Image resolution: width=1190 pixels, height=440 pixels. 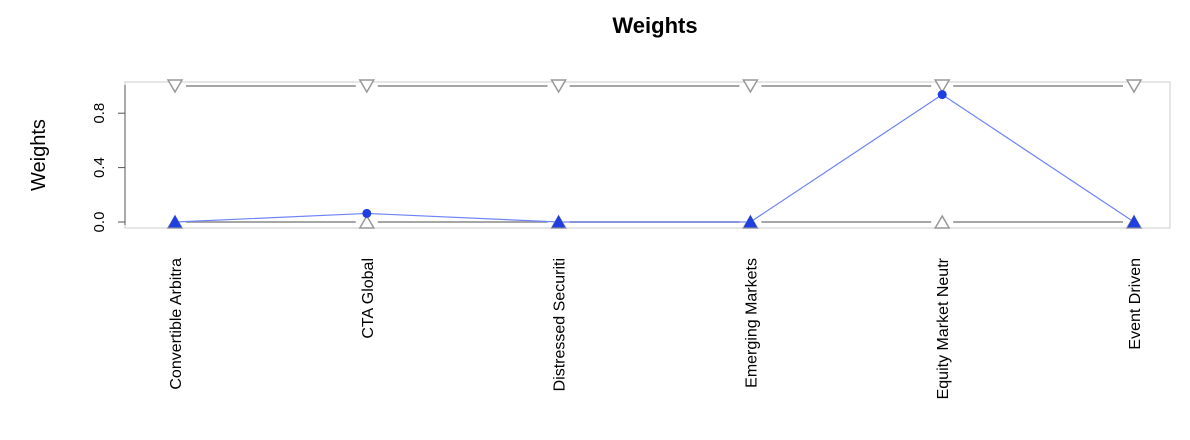 I want to click on chart-title: Weights, so click(x=654, y=25).